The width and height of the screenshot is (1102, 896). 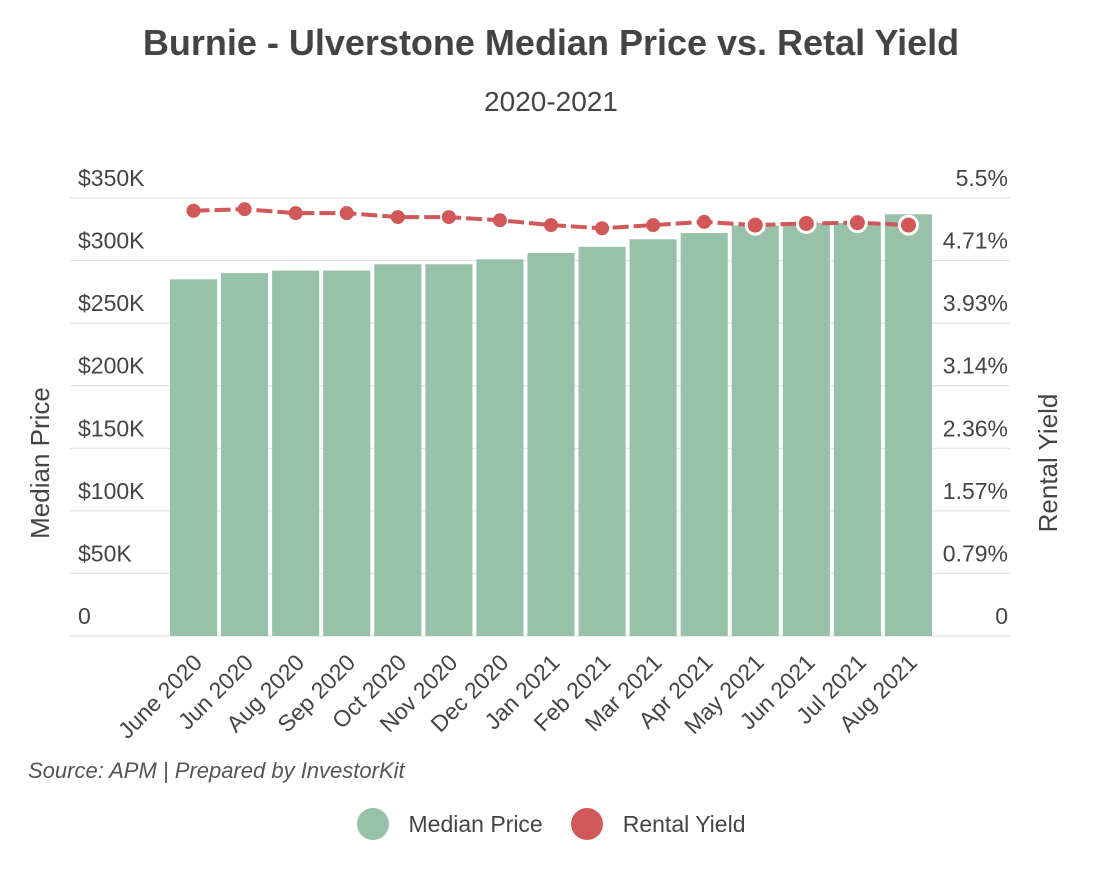 I want to click on y-right-axis-title: Rental Yield, so click(x=1048, y=463).